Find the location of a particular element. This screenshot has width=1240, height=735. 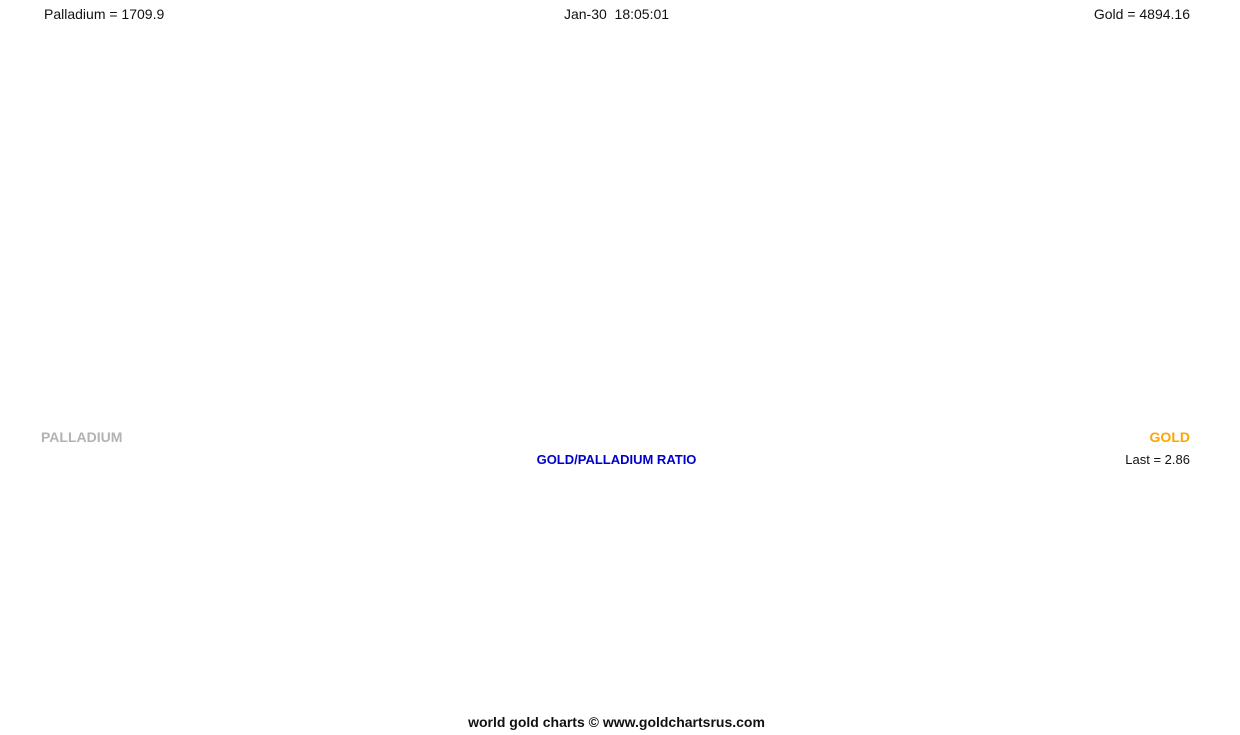

ratio-last-value: Last = 2.86 is located at coordinates (1157, 459).